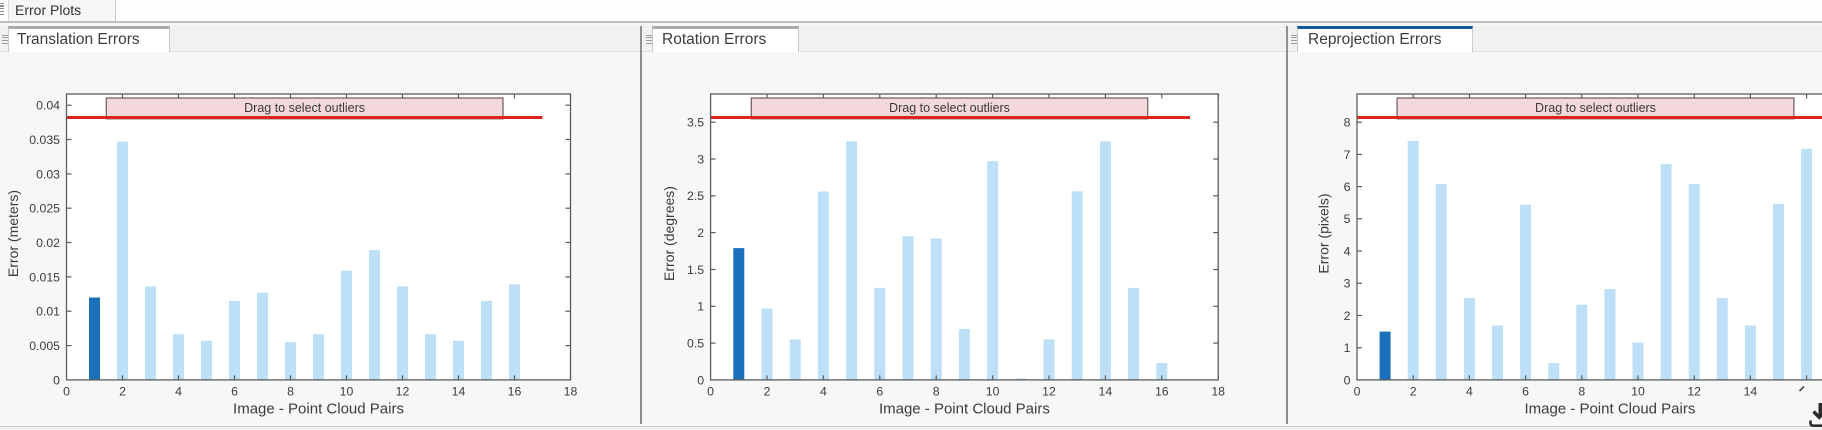 Image resolution: width=1822 pixels, height=430 pixels. What do you see at coordinates (1347, 155) in the screenshot?
I see `svg-text: 7` at bounding box center [1347, 155].